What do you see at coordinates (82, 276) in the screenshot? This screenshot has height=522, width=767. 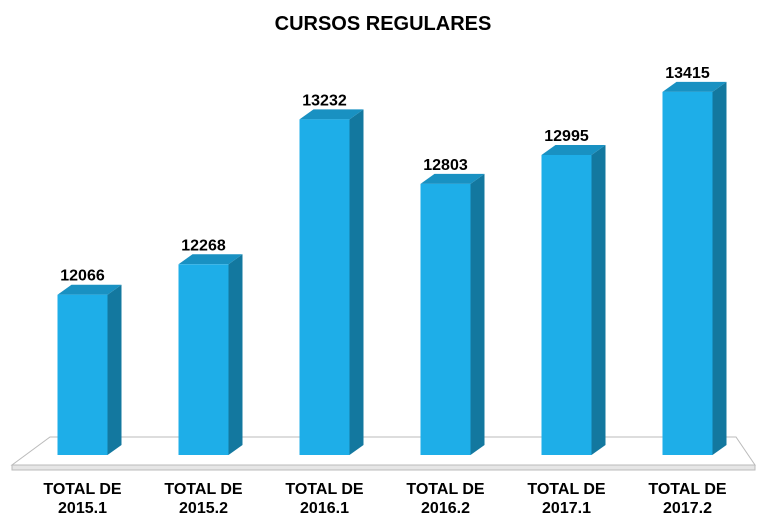 I see `value-label: 12066` at bounding box center [82, 276].